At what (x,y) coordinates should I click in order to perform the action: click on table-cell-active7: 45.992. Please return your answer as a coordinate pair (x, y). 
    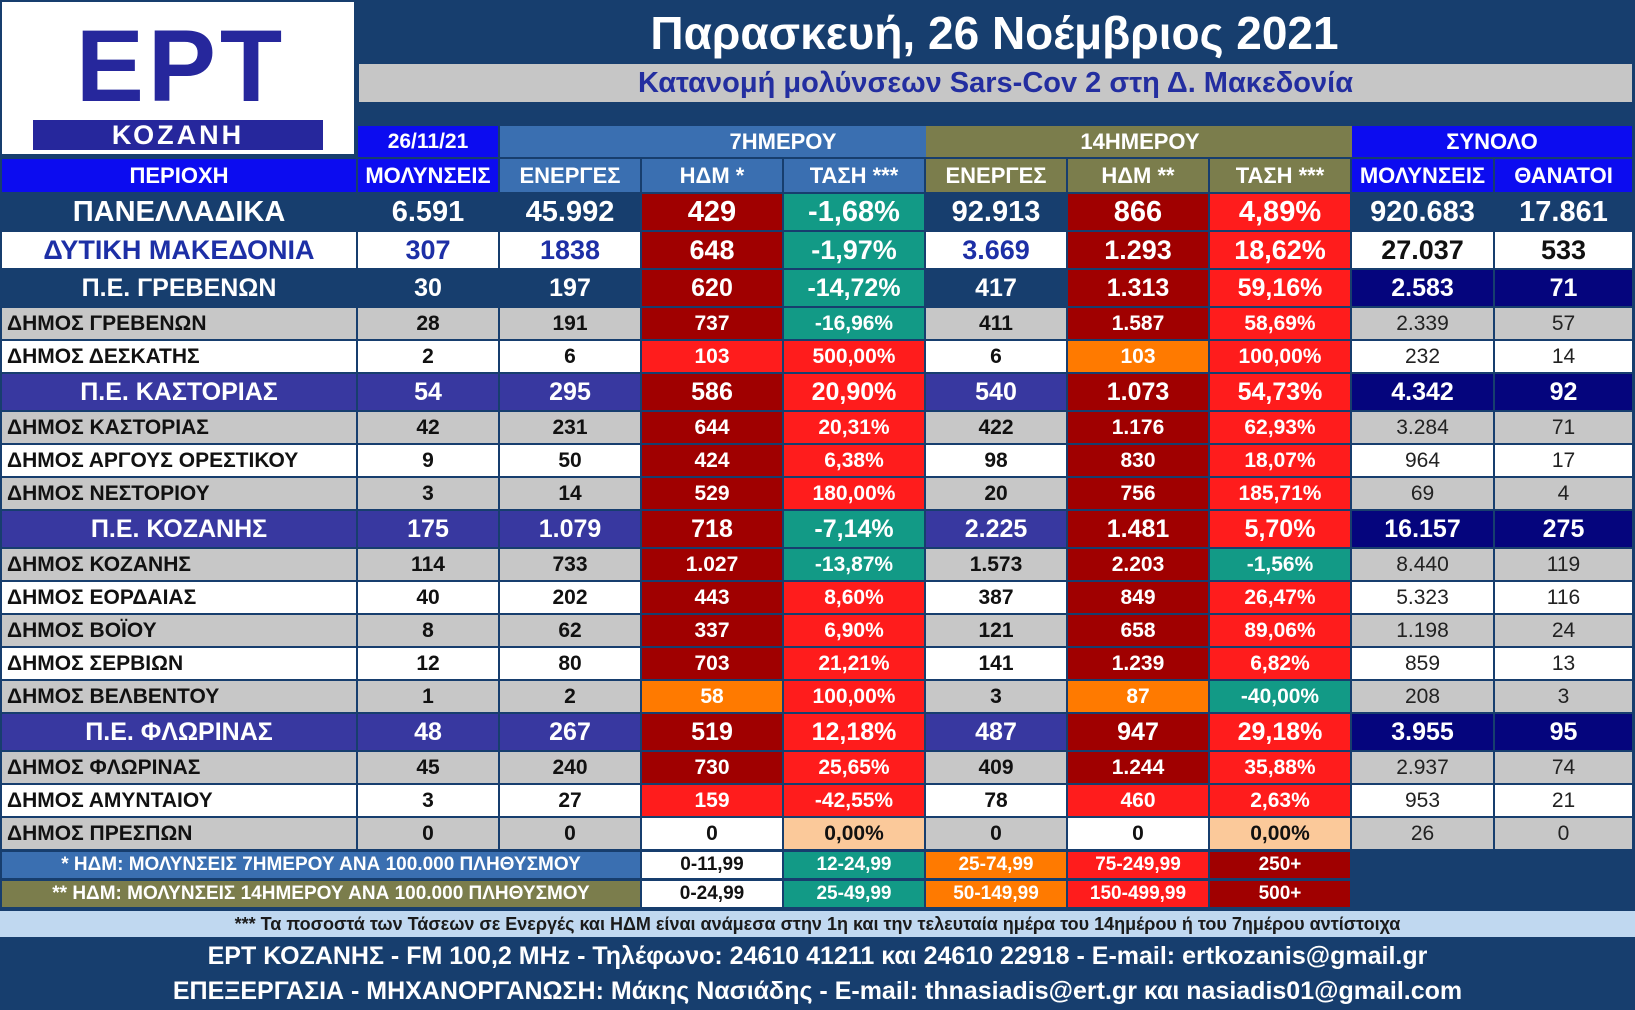
    Looking at the image, I should click on (570, 212).